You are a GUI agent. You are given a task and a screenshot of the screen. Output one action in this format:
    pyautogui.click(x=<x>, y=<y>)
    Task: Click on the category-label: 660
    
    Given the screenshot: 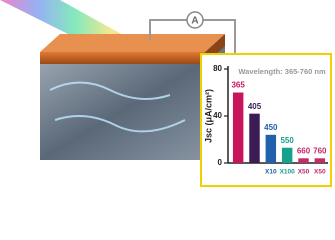 What is the action you would take?
    pyautogui.click(x=304, y=150)
    